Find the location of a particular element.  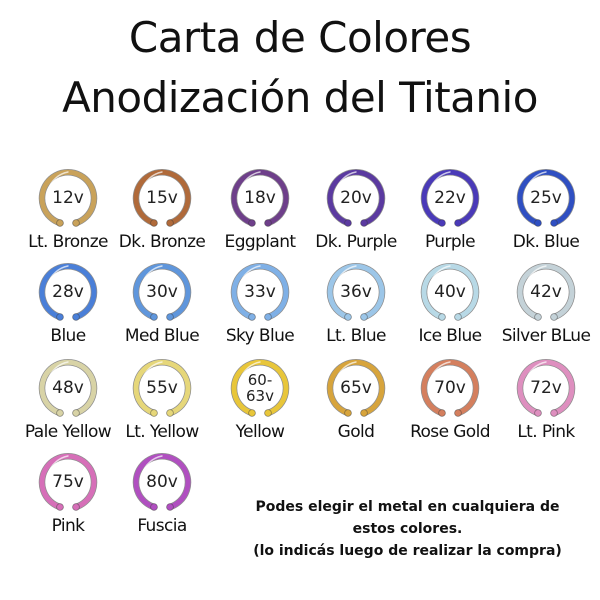

color-swatch: 22v Purple is located at coordinates (450, 216).